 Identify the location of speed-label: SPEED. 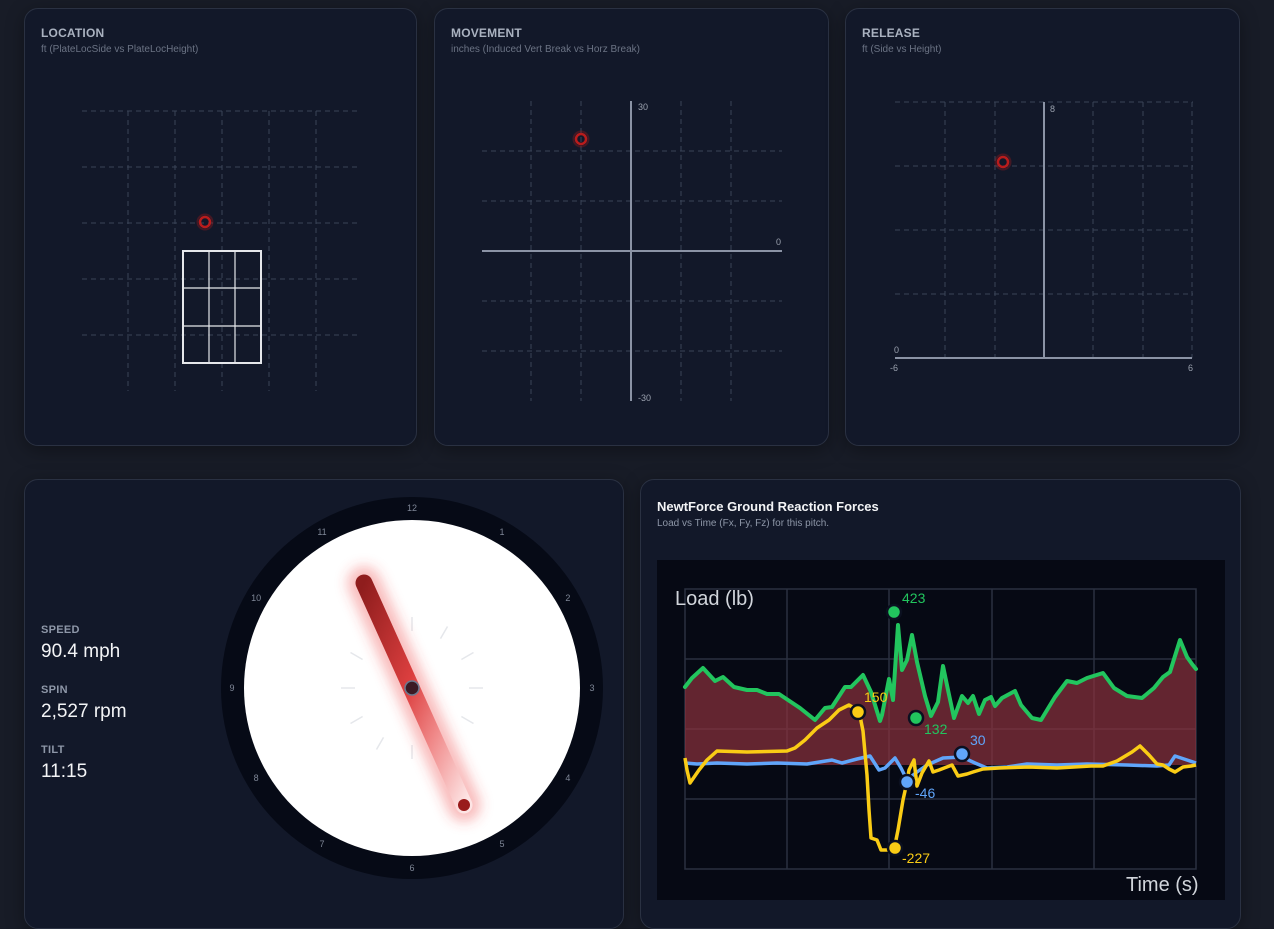
(60, 630).